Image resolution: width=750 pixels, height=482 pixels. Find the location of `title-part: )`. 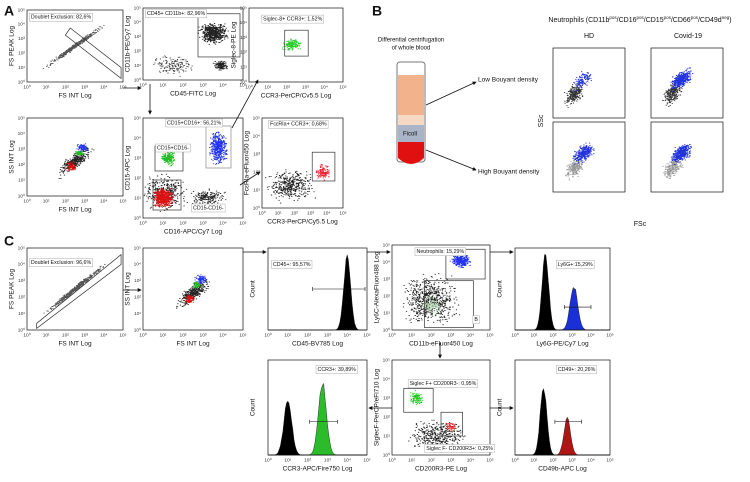

title-part: ) is located at coordinates (730, 20).